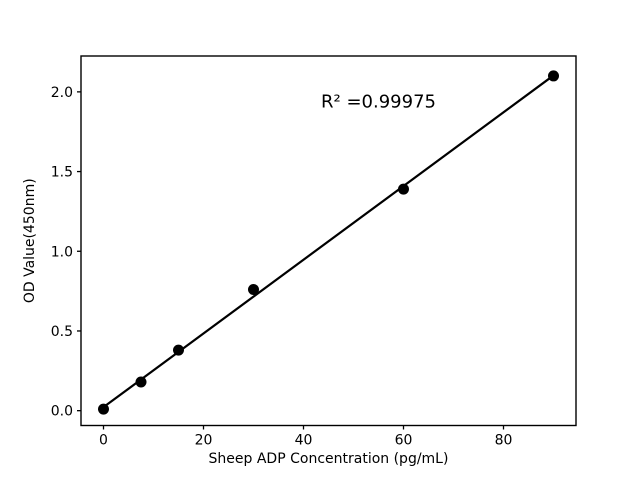 This screenshot has width=640, height=480. What do you see at coordinates (304, 441) in the screenshot?
I see `x-tick-label: 40` at bounding box center [304, 441].